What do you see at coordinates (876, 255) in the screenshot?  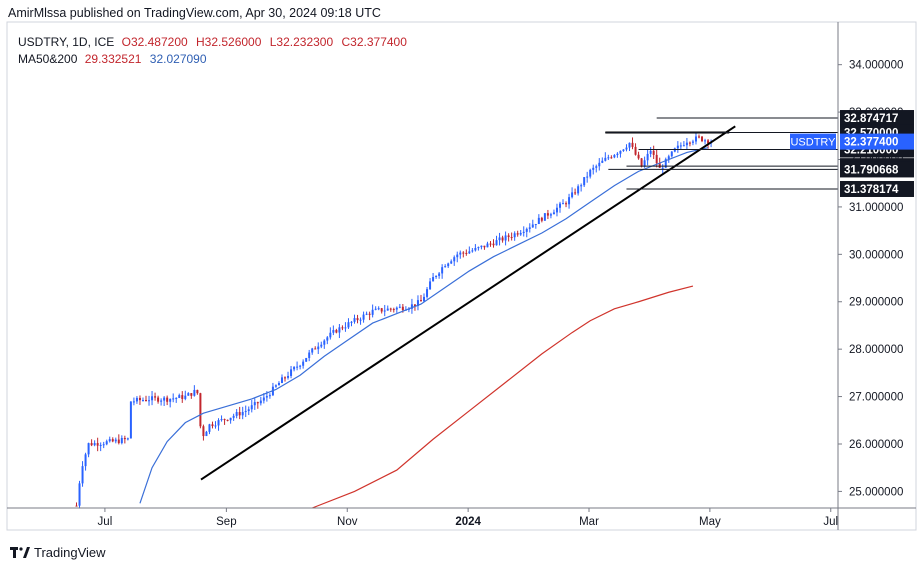 I see `y-tick-label: 30.000000` at bounding box center [876, 255].